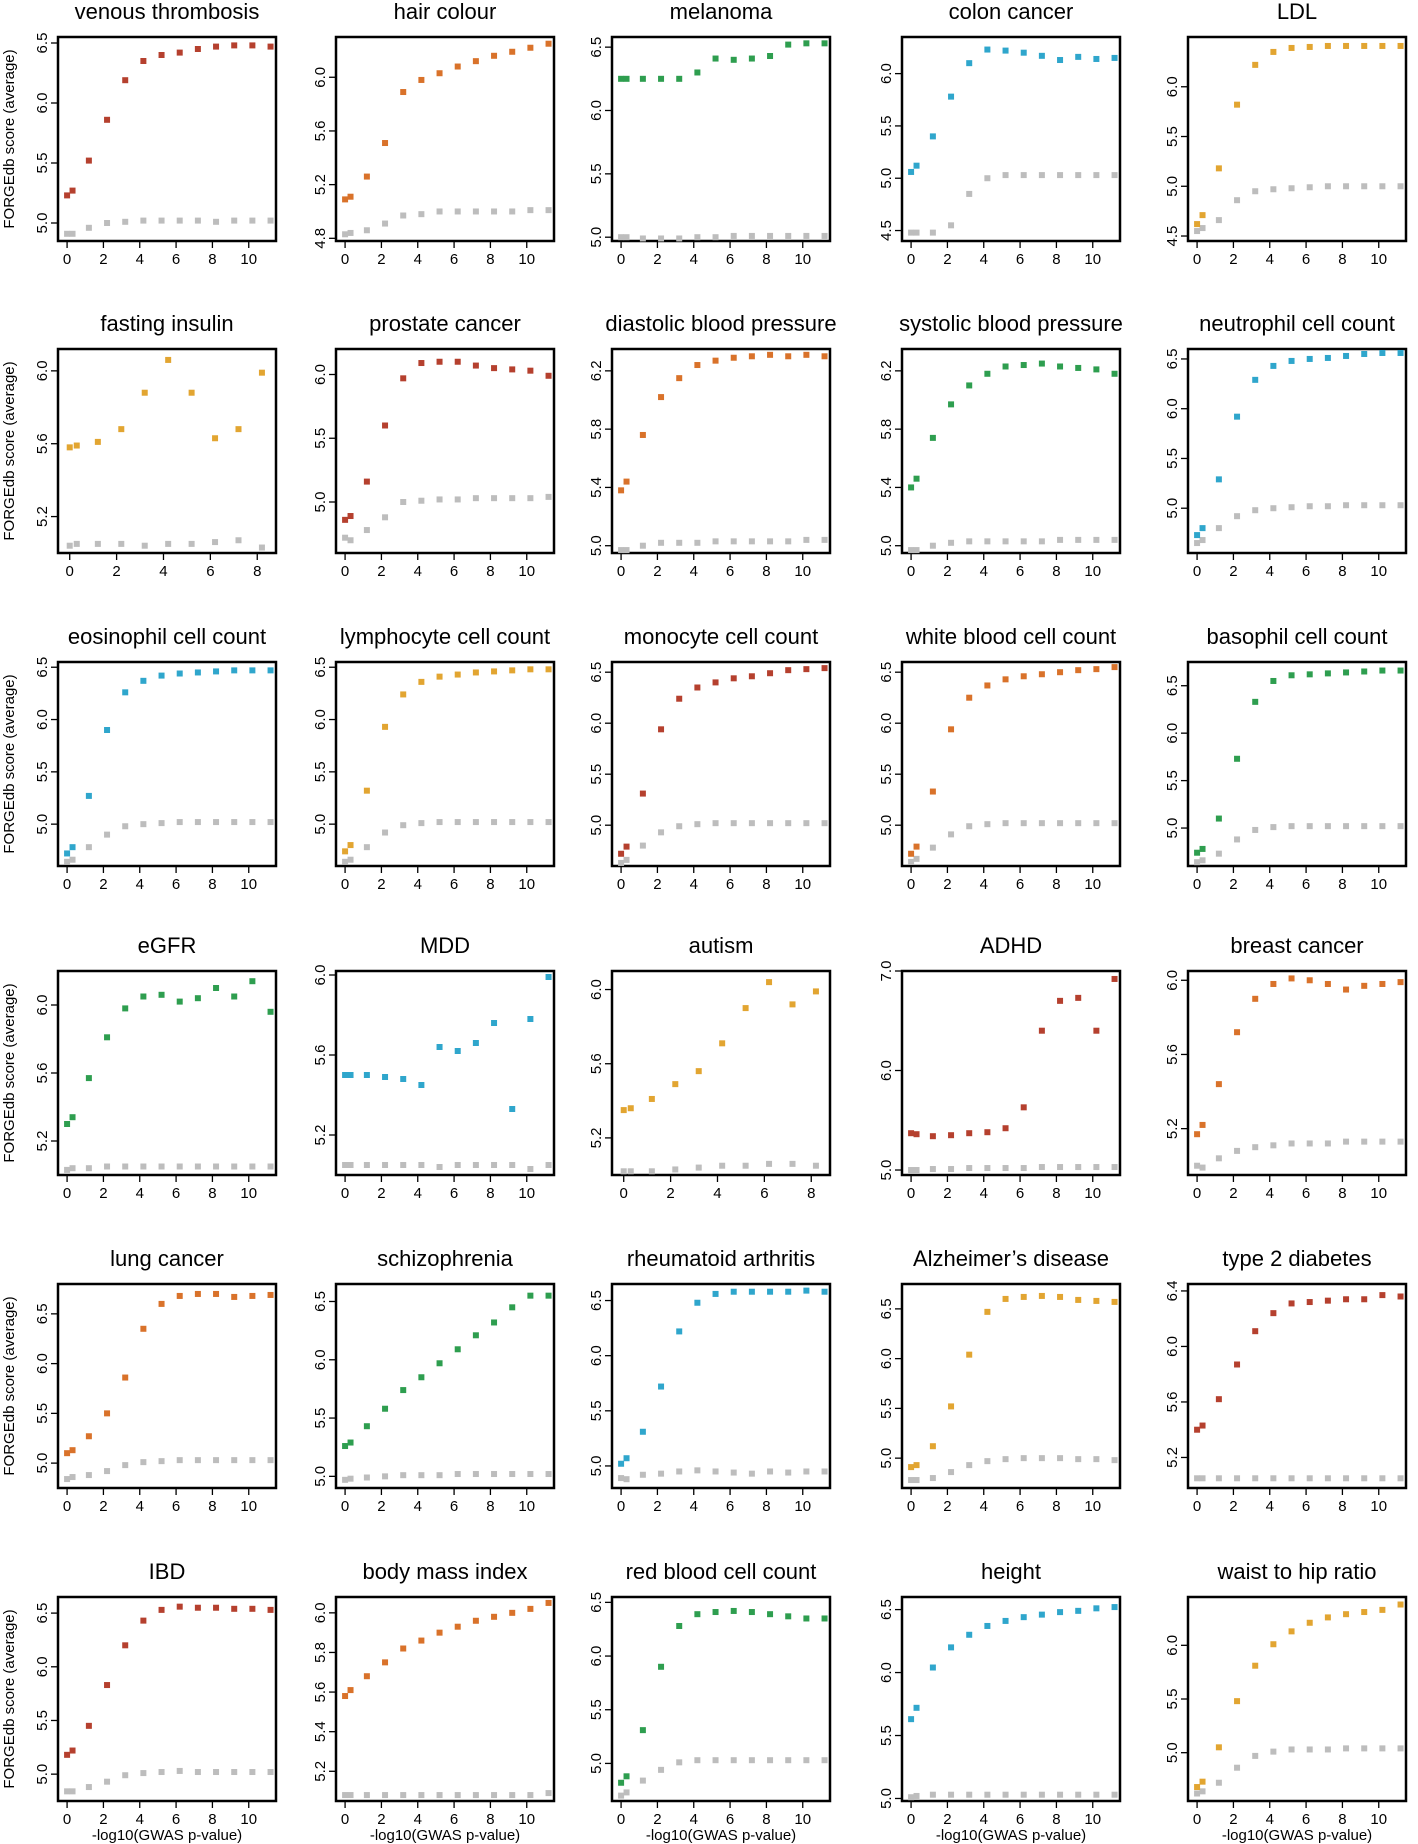  What do you see at coordinates (1378, 1506) in the screenshot?
I see `x-tick-label: 10` at bounding box center [1378, 1506].